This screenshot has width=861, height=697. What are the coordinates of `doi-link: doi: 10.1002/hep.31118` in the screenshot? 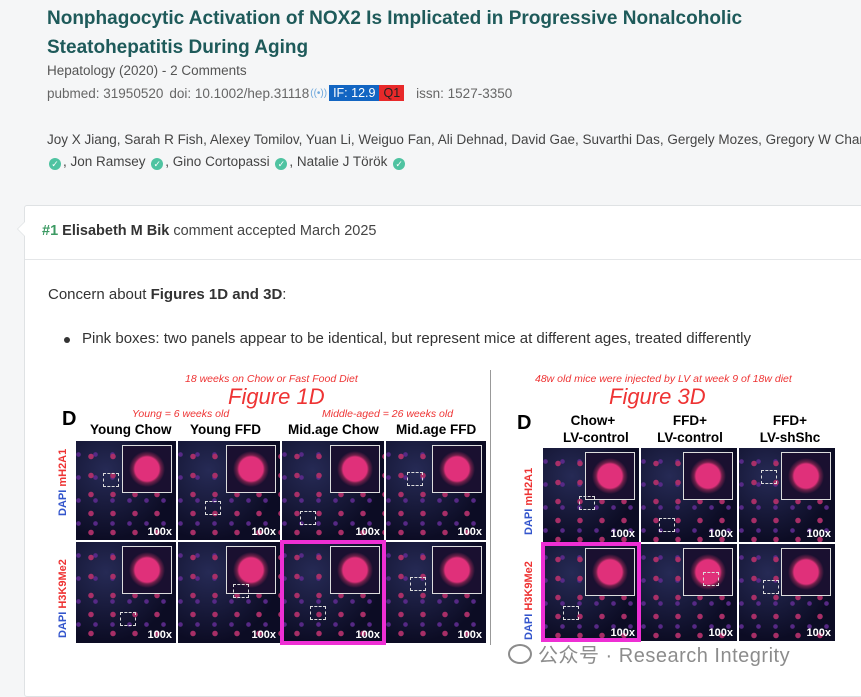 It's located at (239, 93).